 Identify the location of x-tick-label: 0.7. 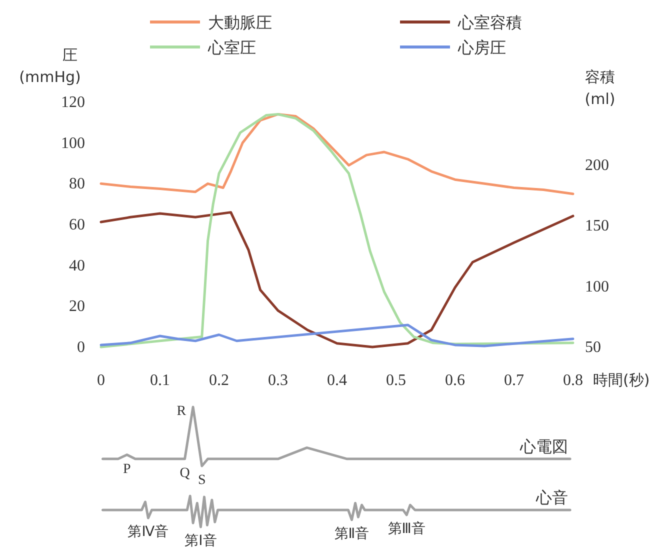
(514, 380).